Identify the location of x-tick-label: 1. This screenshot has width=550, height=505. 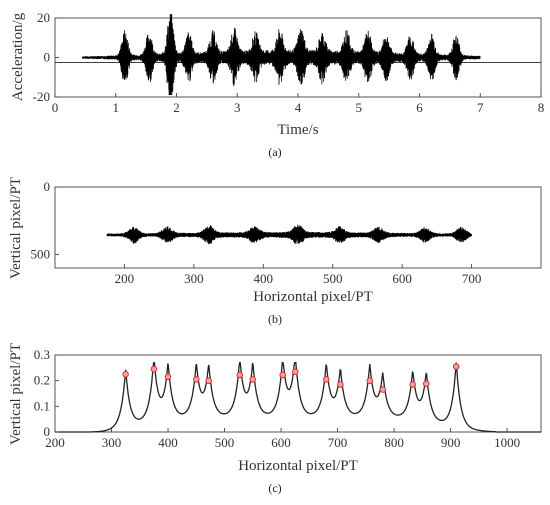
(116, 107).